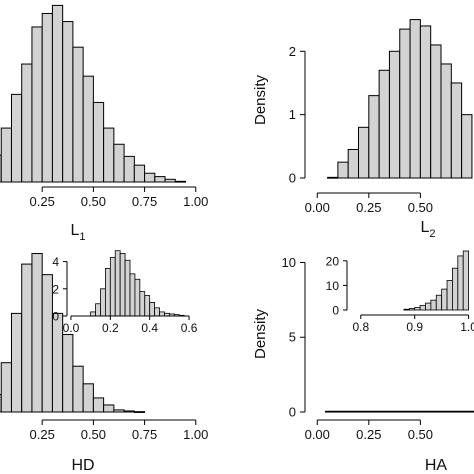  I want to click on x-tick-label: 1.0, so click(467, 327).